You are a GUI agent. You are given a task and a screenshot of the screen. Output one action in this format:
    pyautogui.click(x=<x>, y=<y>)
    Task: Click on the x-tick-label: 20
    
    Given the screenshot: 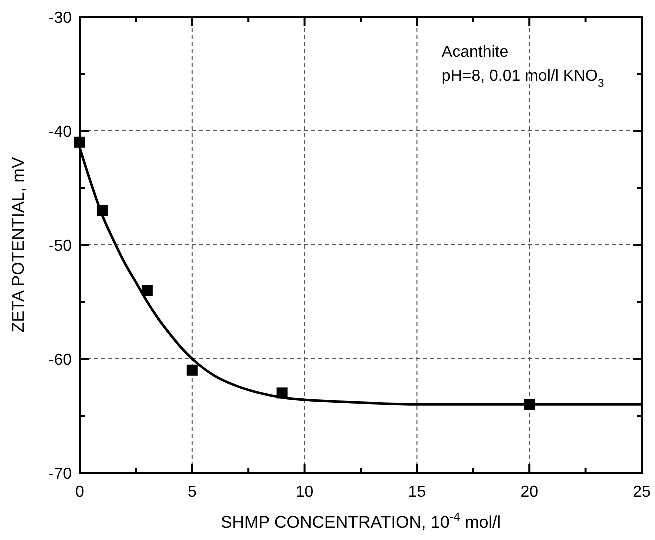 What is the action you would take?
    pyautogui.click(x=529, y=492)
    